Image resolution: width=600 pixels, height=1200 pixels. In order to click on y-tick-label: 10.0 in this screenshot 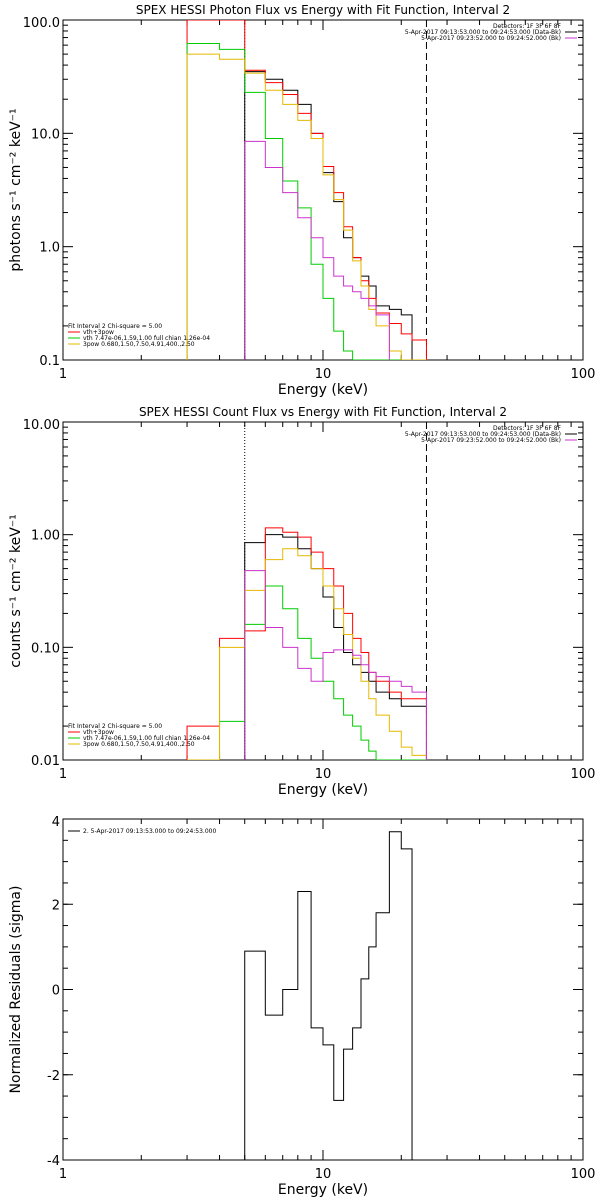, I will do `click(45, 134)`.